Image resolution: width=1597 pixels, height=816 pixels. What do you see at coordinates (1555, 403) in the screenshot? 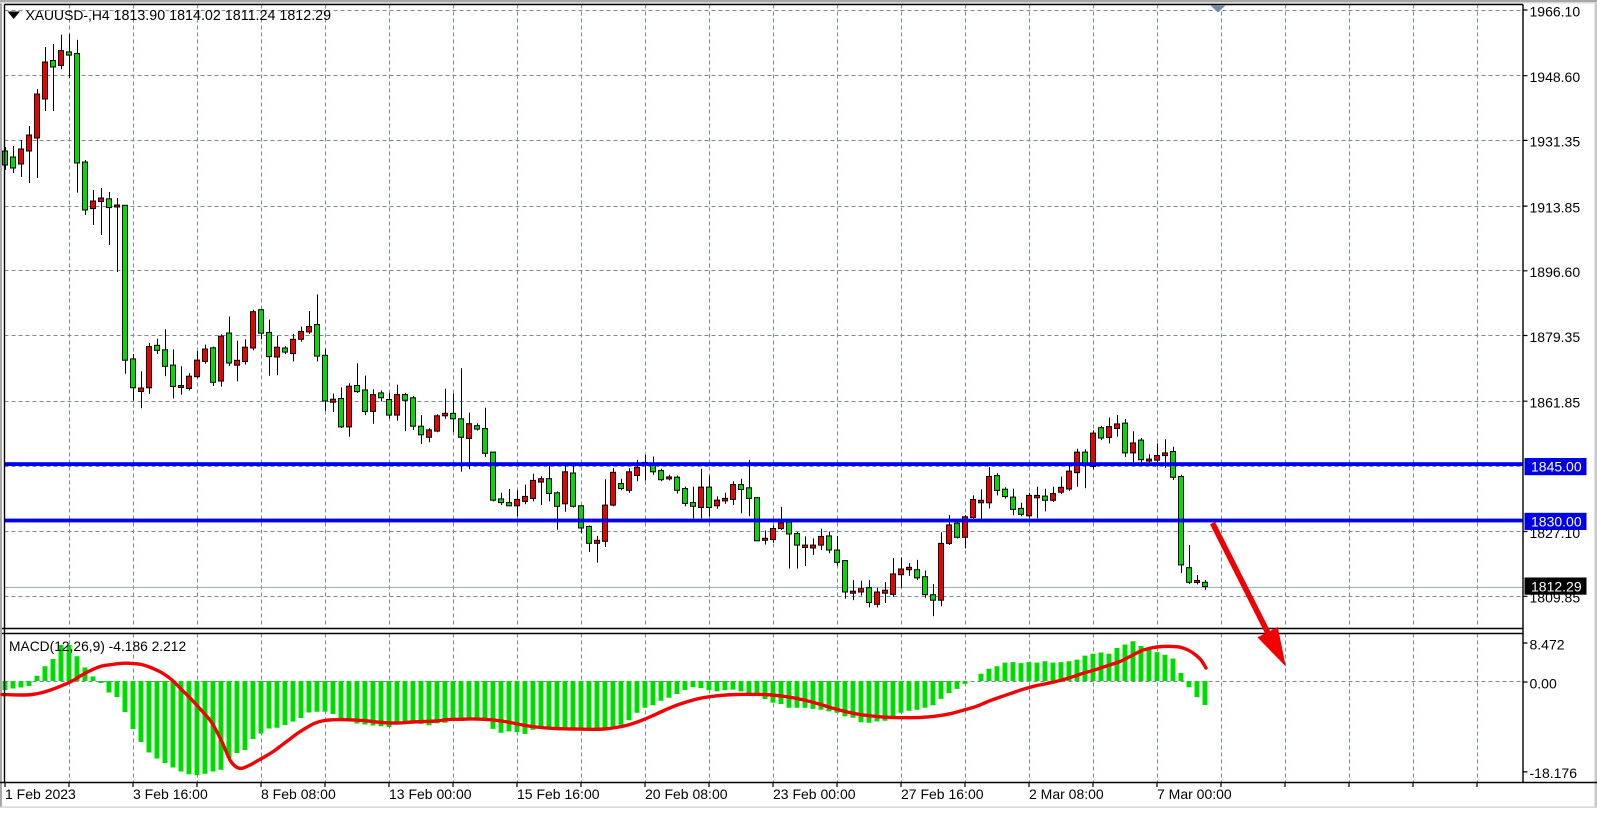
I see `svg-text: 1861.85` at bounding box center [1555, 403].